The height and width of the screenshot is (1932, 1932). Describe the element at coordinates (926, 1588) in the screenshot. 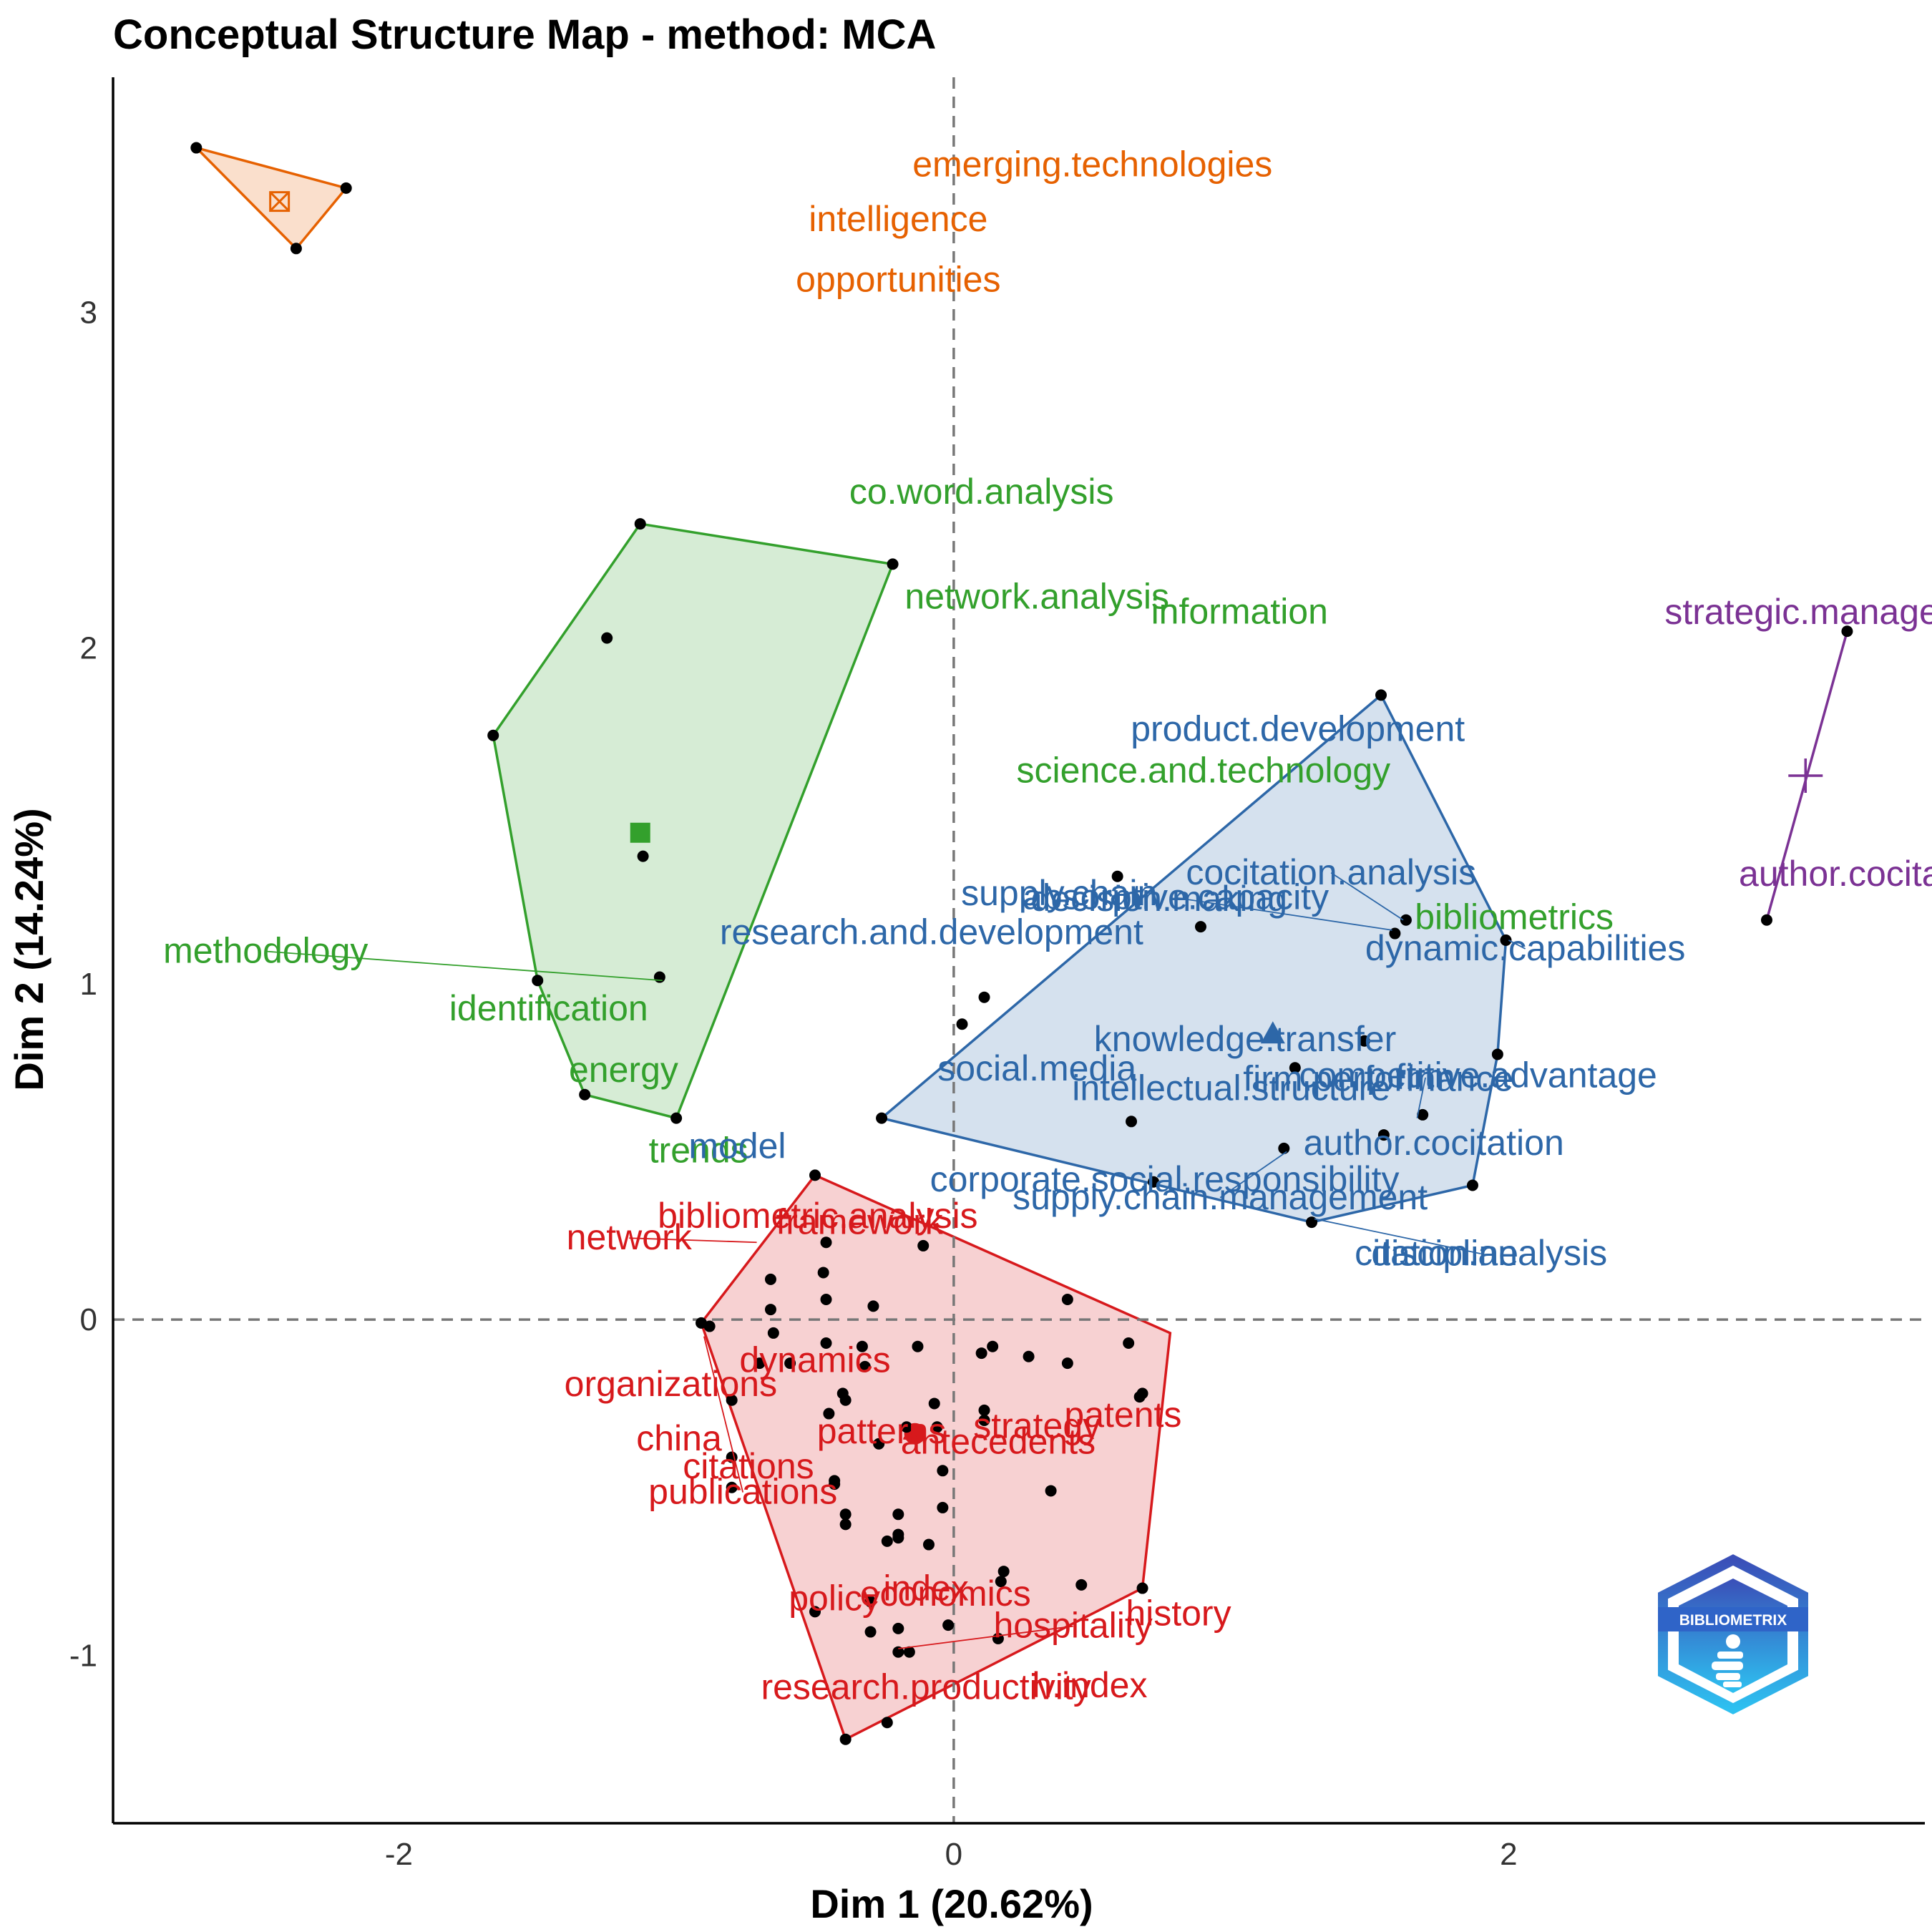

I see `term-label-index: index` at that location.